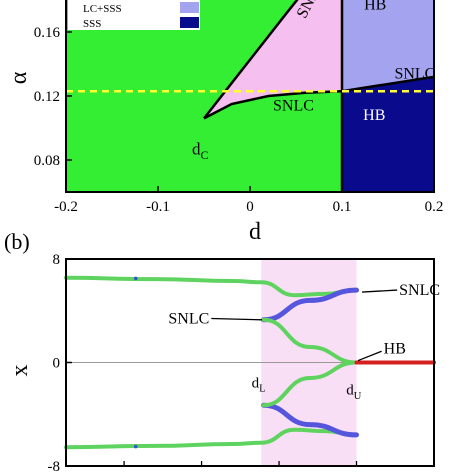  I want to click on label-dl-main: d, so click(256, 383).